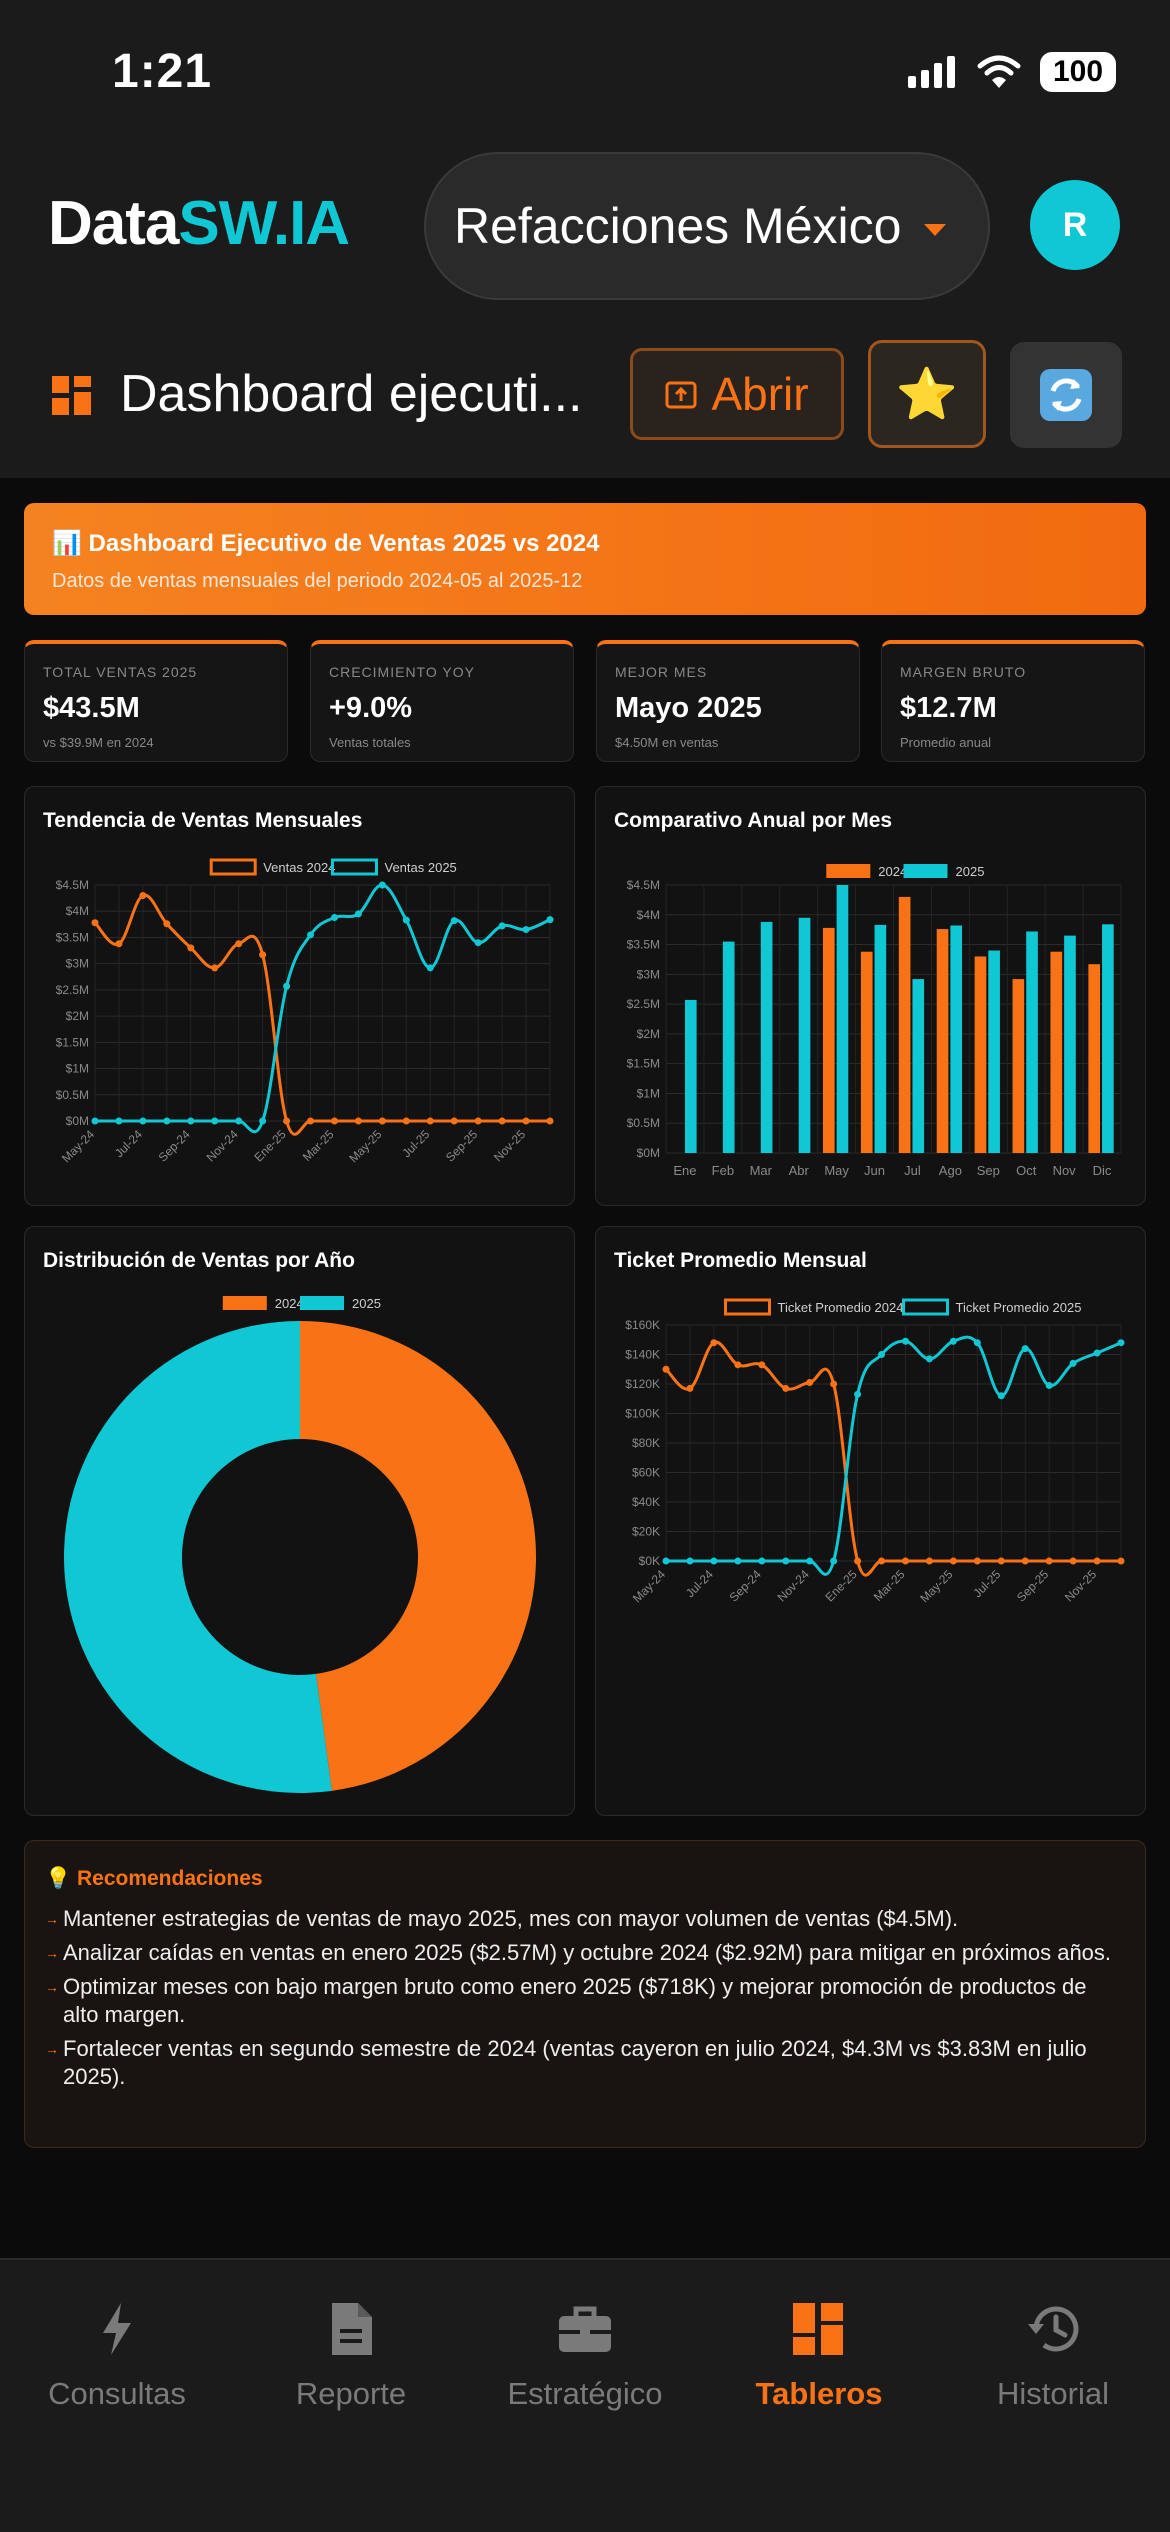 The height and width of the screenshot is (2532, 1170). I want to click on x-tick-label: Jul-25, so click(986, 1583).